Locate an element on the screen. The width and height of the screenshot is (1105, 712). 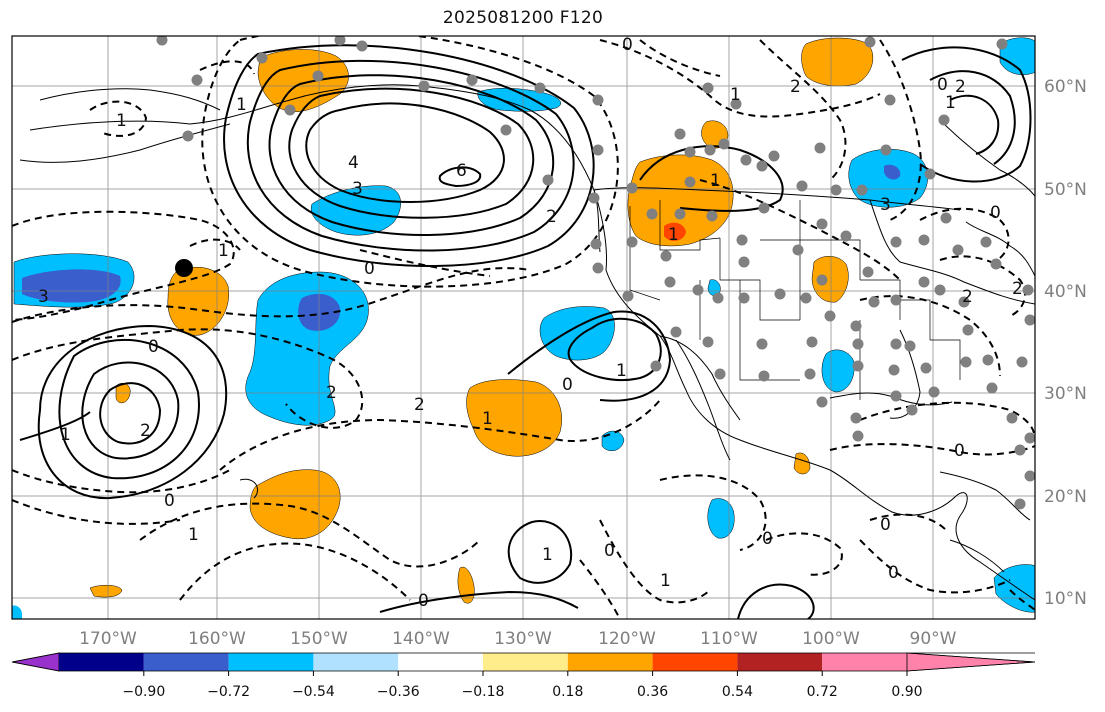
contour-label: 6 is located at coordinates (461, 171).